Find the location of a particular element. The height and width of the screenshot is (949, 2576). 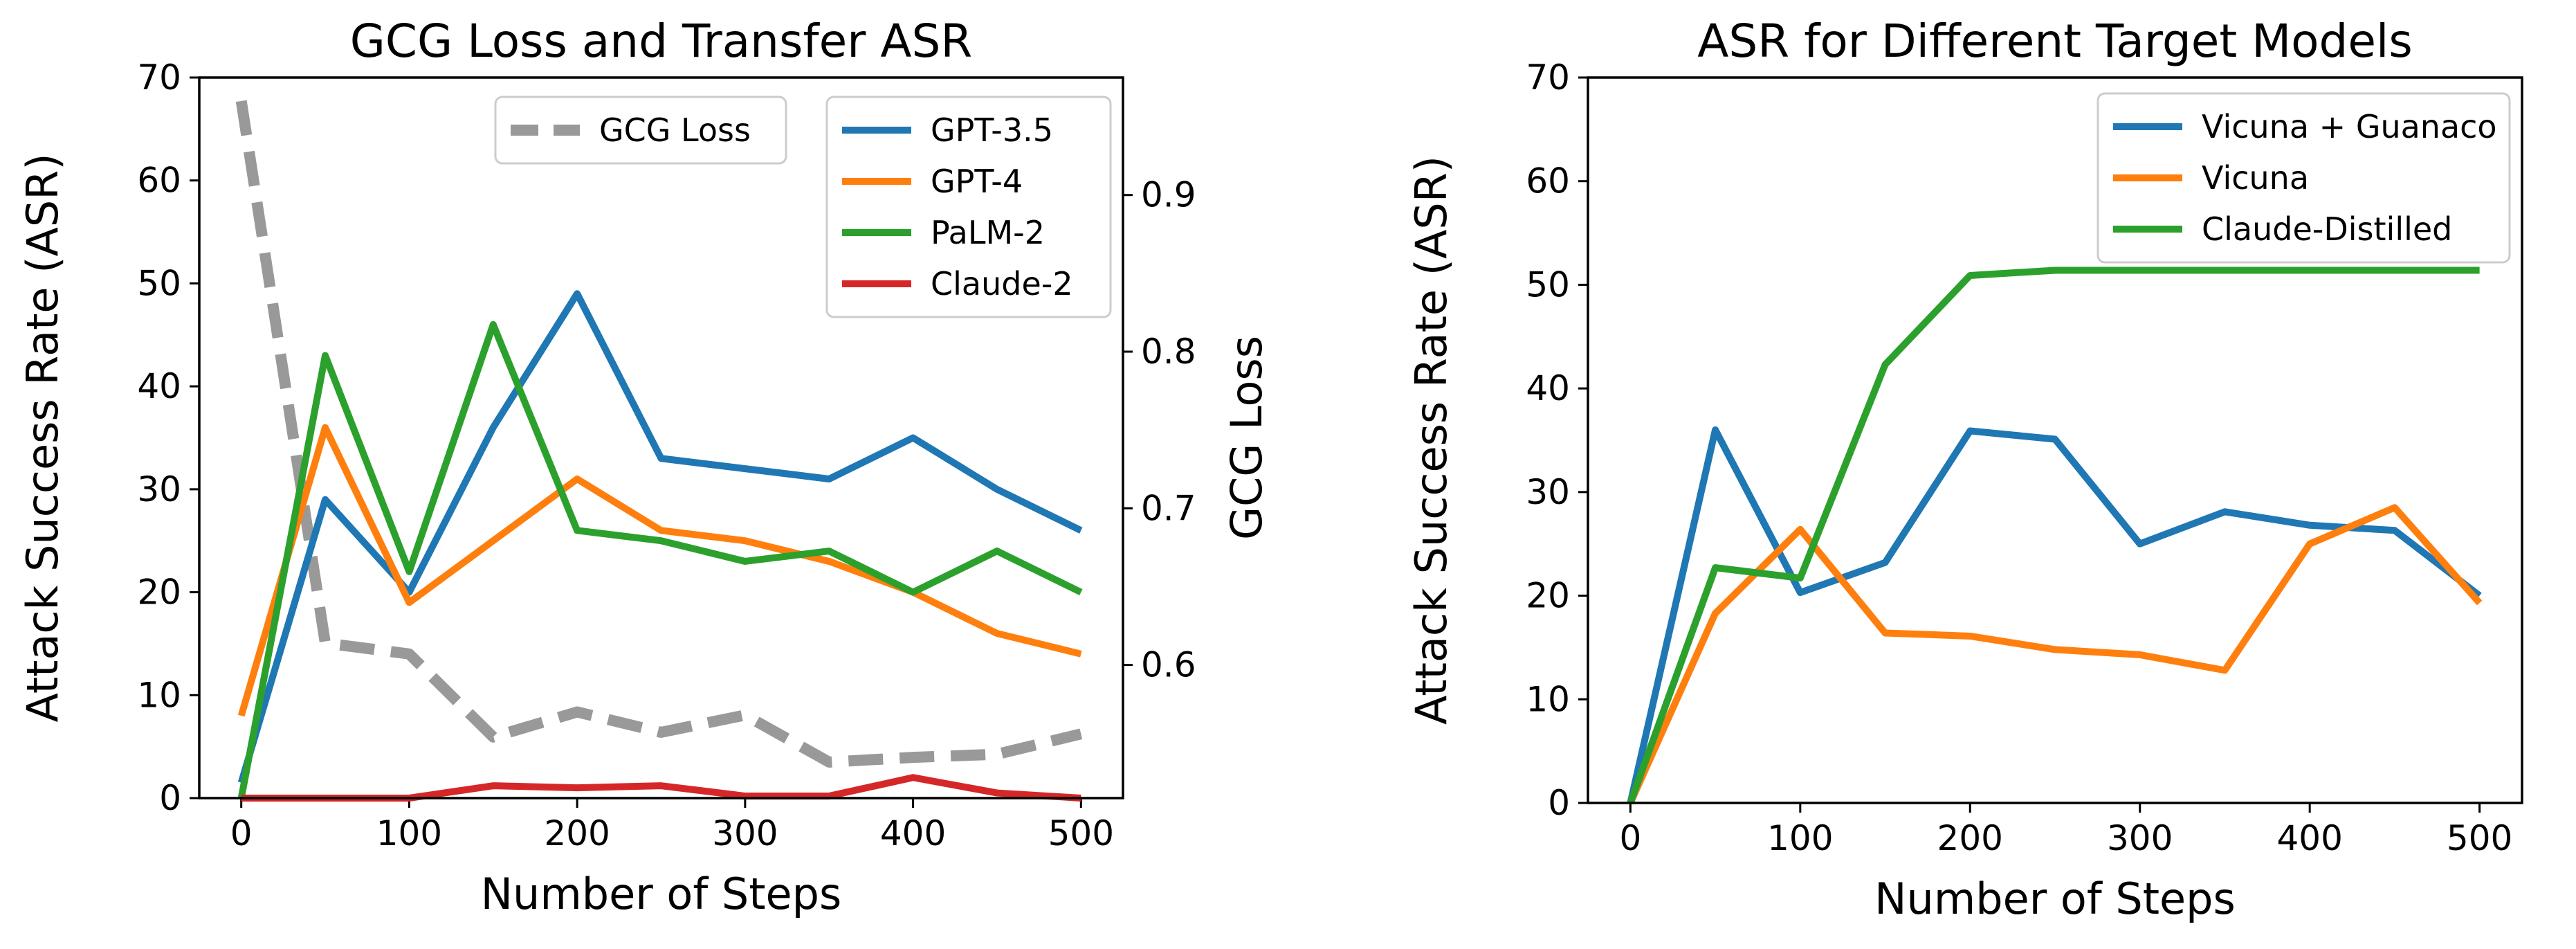

legend-label: GPT-3.5 is located at coordinates (992, 130).